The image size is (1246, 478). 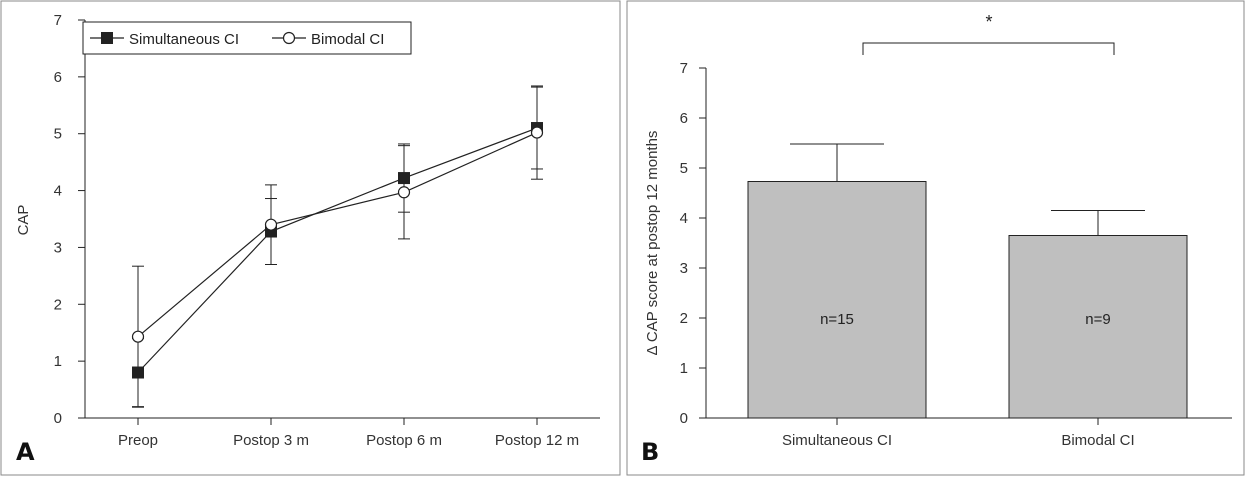 What do you see at coordinates (988, 48) in the screenshot?
I see `significance-bracket-line` at bounding box center [988, 48].